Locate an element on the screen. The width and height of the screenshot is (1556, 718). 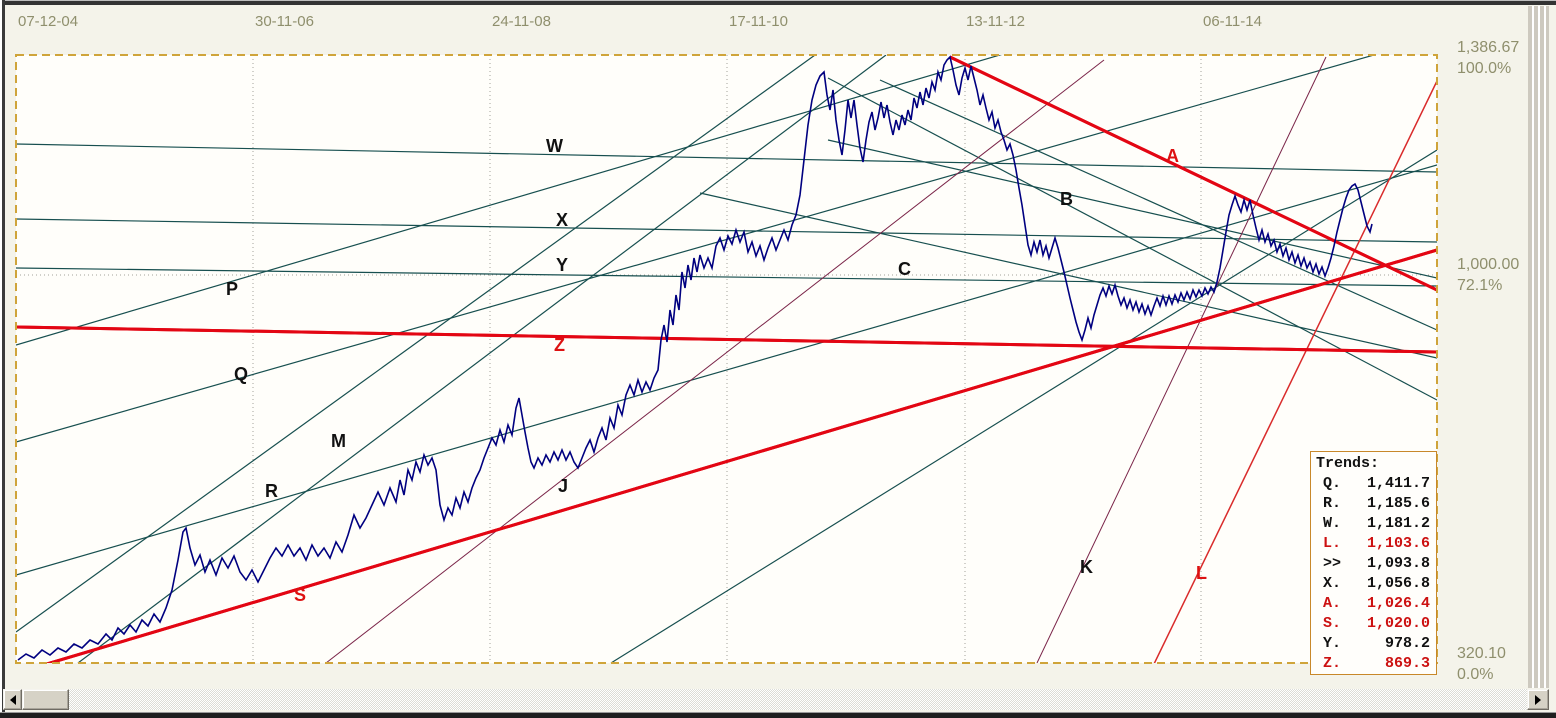
legend-value: 869.3 is located at coordinates (1407, 663).